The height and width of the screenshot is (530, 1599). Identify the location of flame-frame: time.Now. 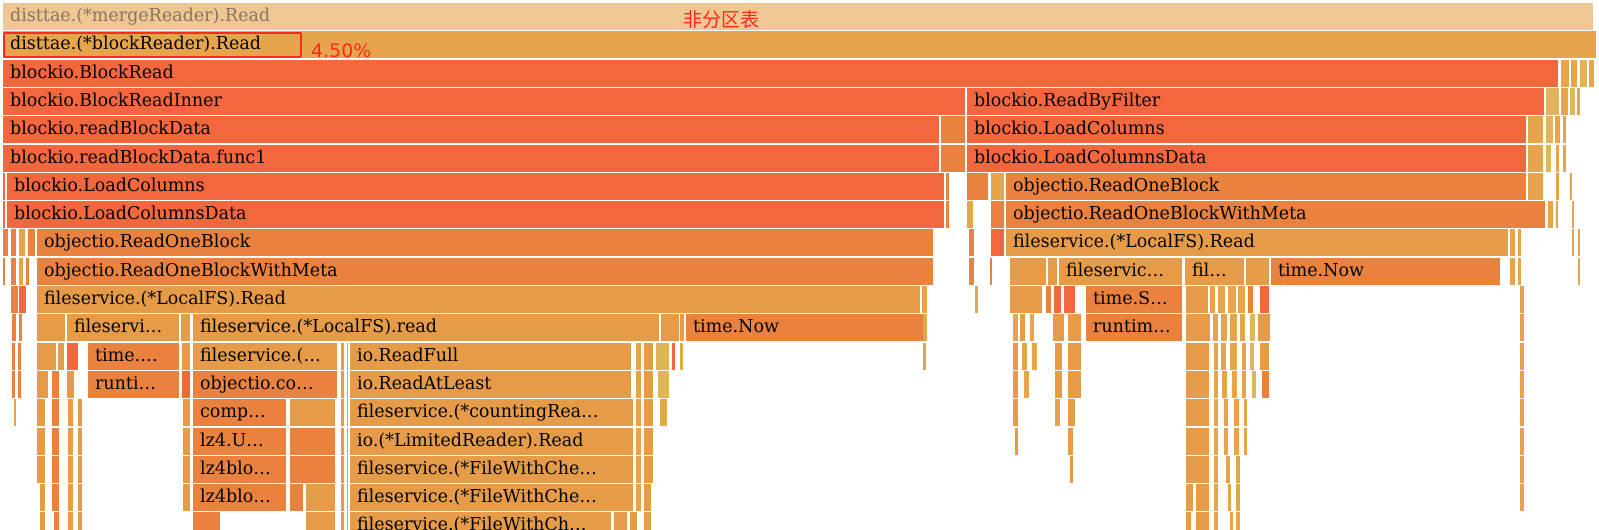
(805, 327).